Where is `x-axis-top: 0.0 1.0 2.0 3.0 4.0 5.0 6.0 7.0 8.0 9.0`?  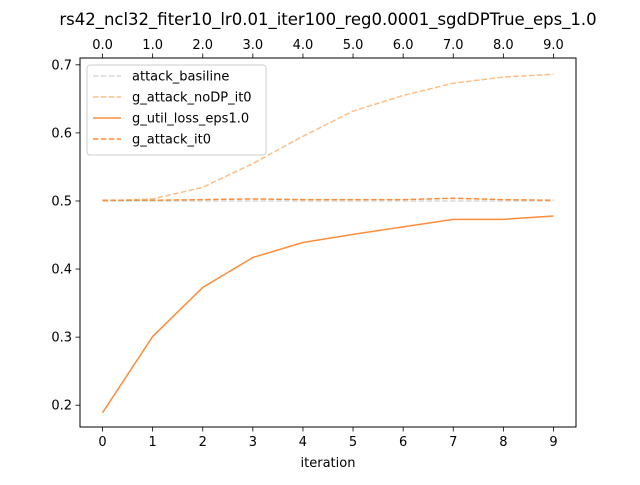 x-axis-top: 0.0 1.0 2.0 3.0 4.0 5.0 6.0 7.0 8.0 9.0 is located at coordinates (328, 48).